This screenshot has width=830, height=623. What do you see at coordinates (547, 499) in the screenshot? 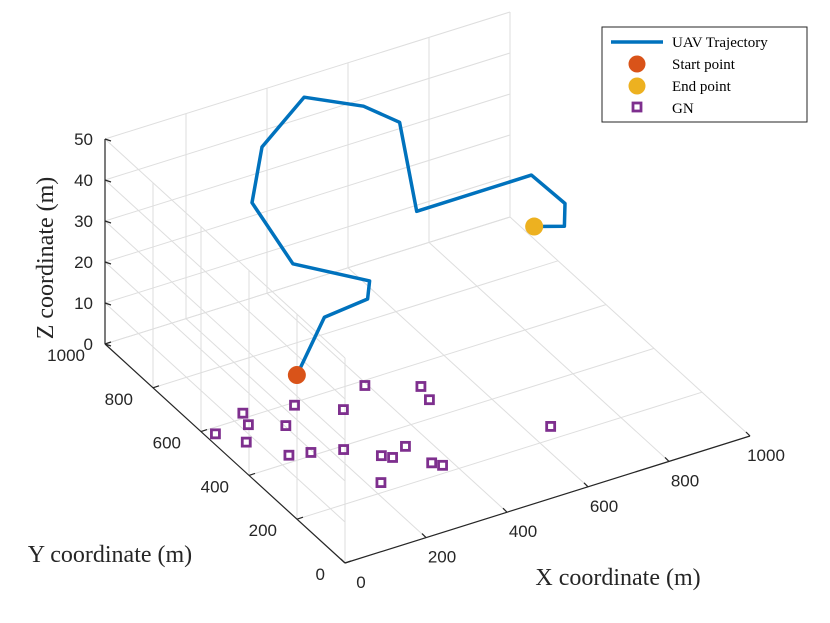
I see `x-axis-line` at bounding box center [547, 499].